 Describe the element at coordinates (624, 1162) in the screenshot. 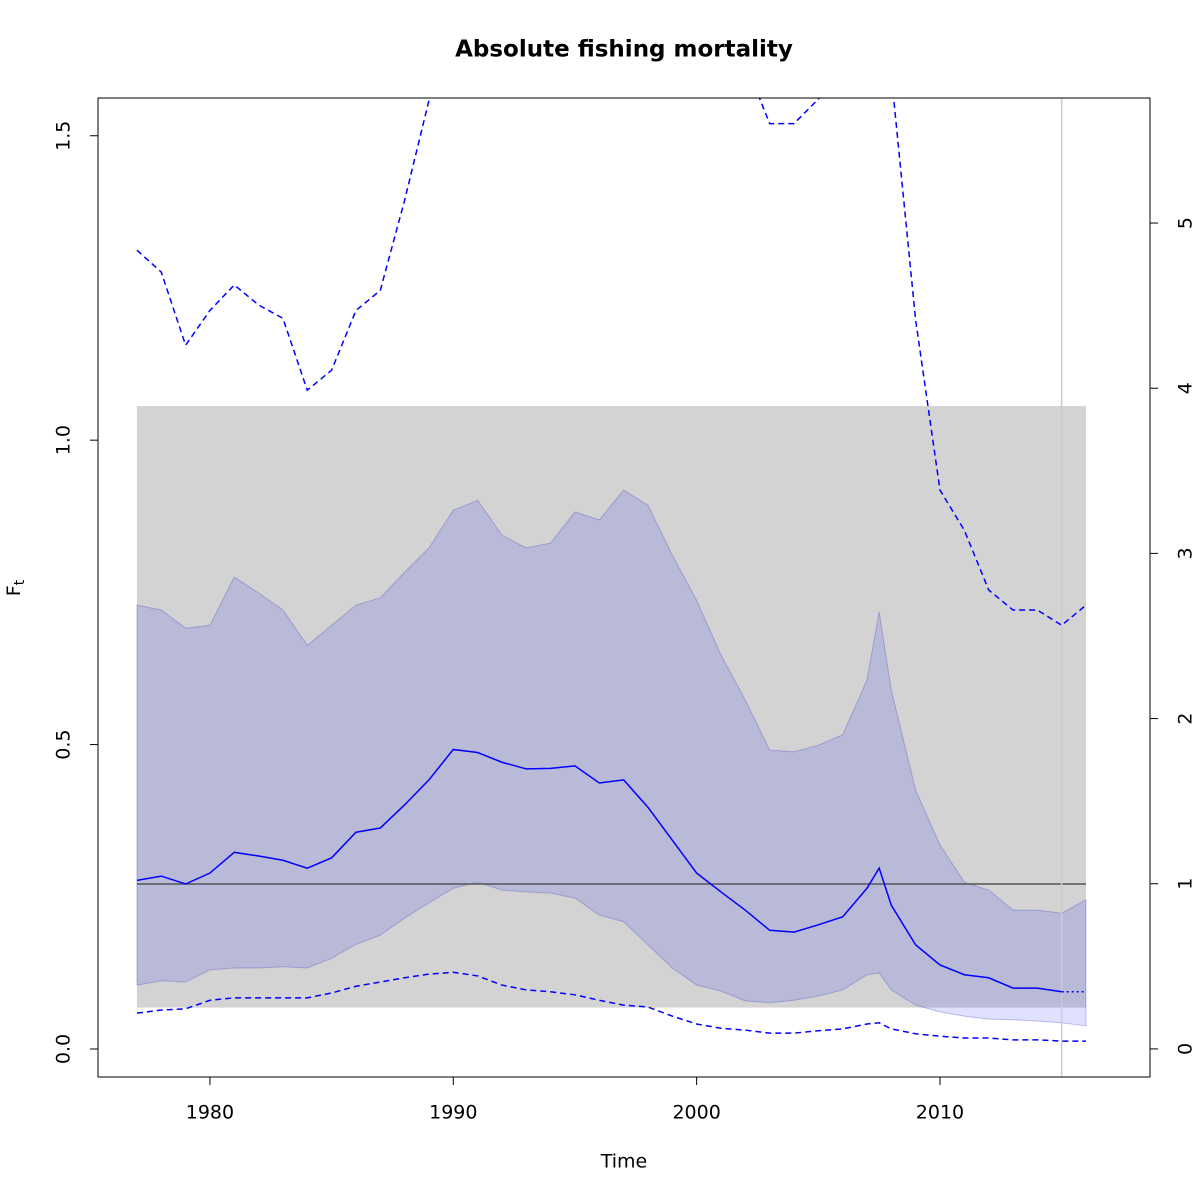

I see `x-axis-label: Time` at that location.